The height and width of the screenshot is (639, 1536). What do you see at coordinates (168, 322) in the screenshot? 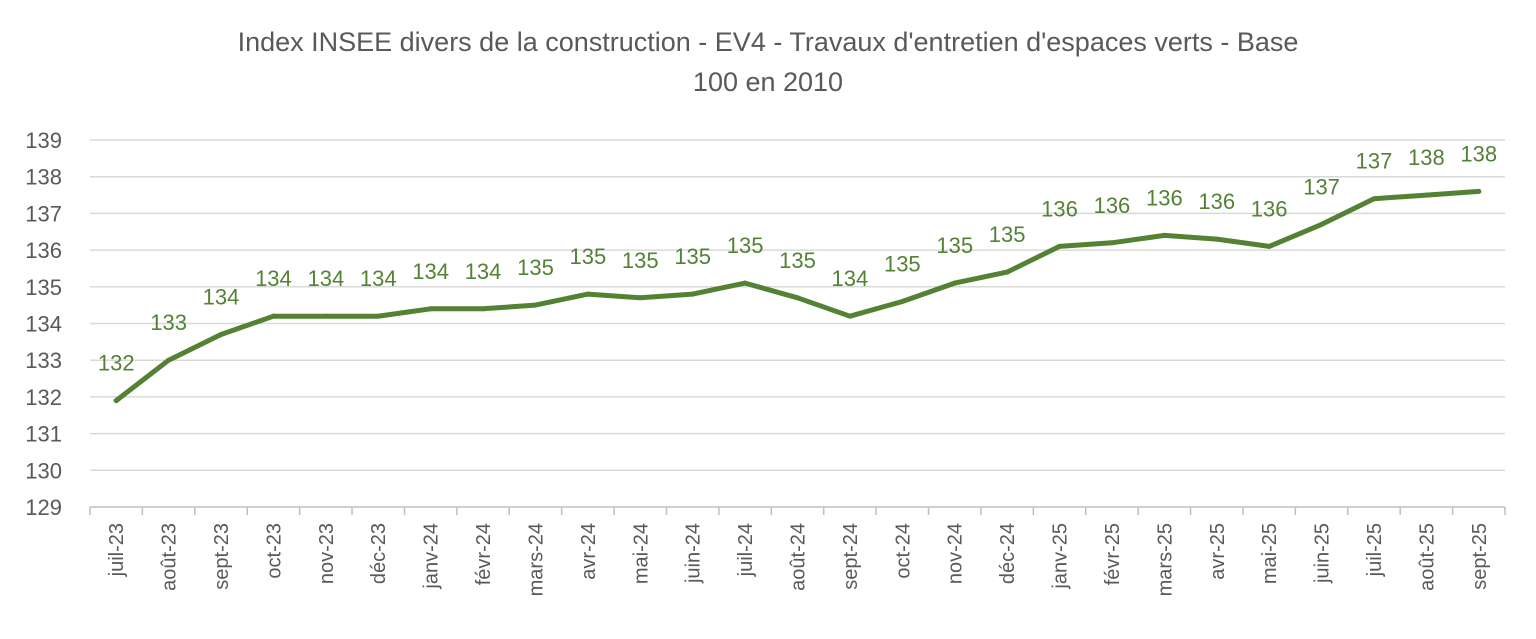
I see `data-label: 133` at bounding box center [168, 322].